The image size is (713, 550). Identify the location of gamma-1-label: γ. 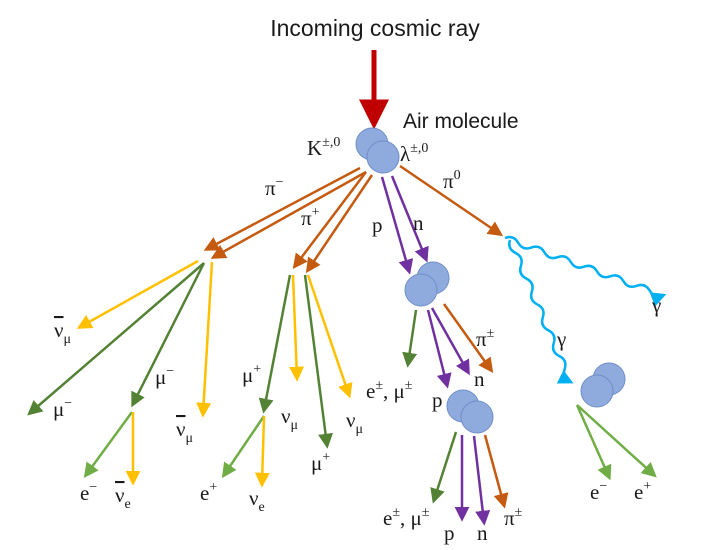
(656, 305).